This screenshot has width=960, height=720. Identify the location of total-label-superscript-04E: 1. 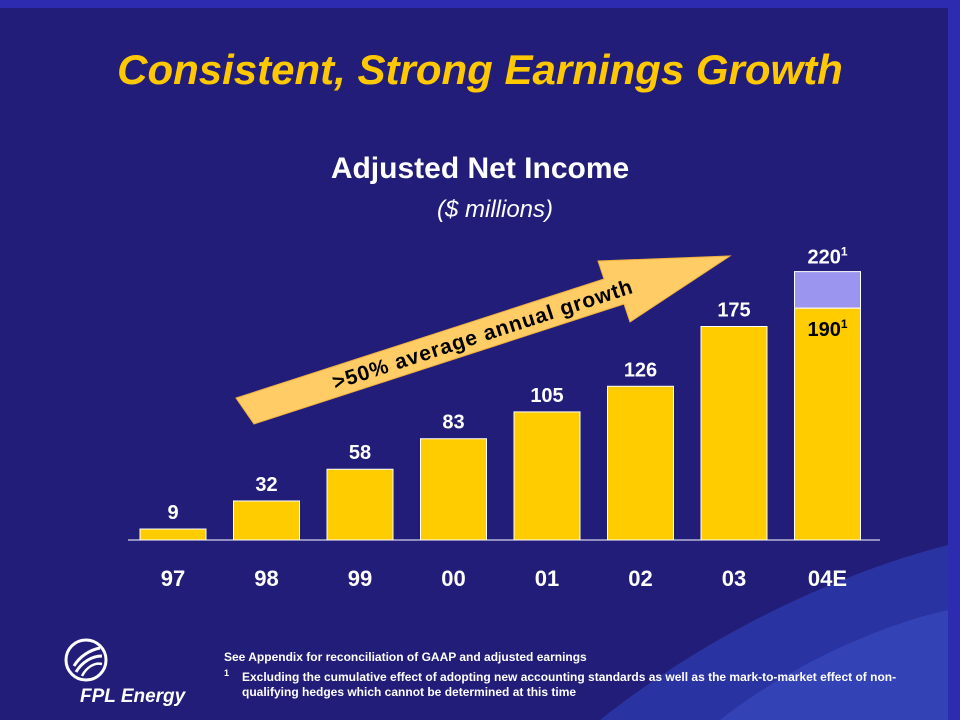
(844, 252).